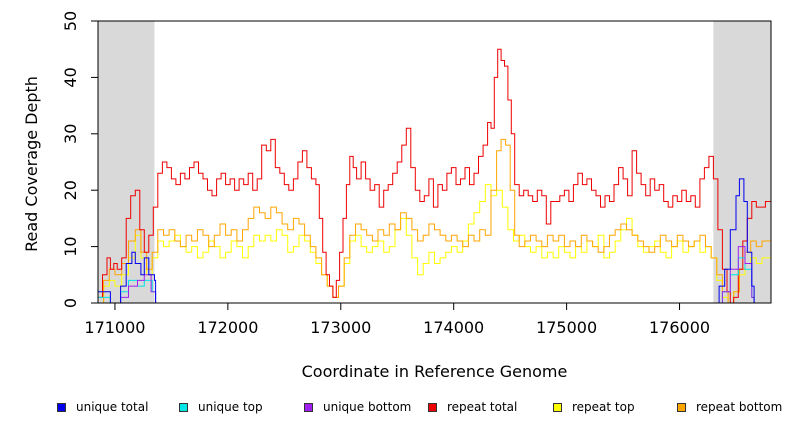  I want to click on series-line-unique-top, so click(434, 280).